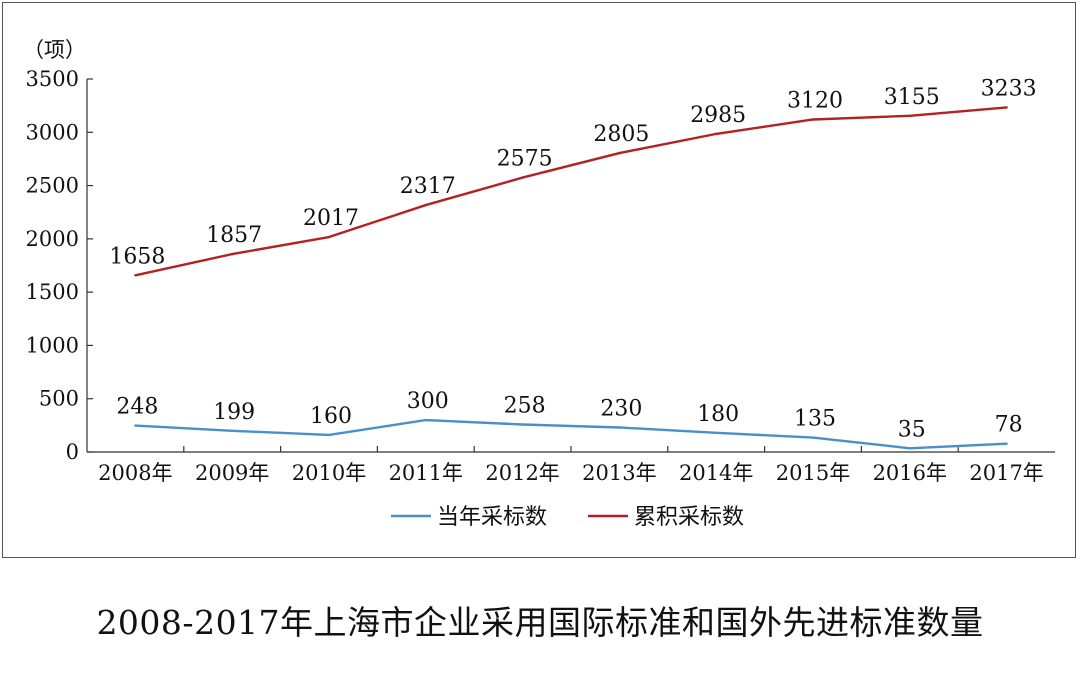 This screenshot has height=686, width=1080. Describe the element at coordinates (910, 473) in the screenshot. I see `x-tick-label: 2016年` at that location.